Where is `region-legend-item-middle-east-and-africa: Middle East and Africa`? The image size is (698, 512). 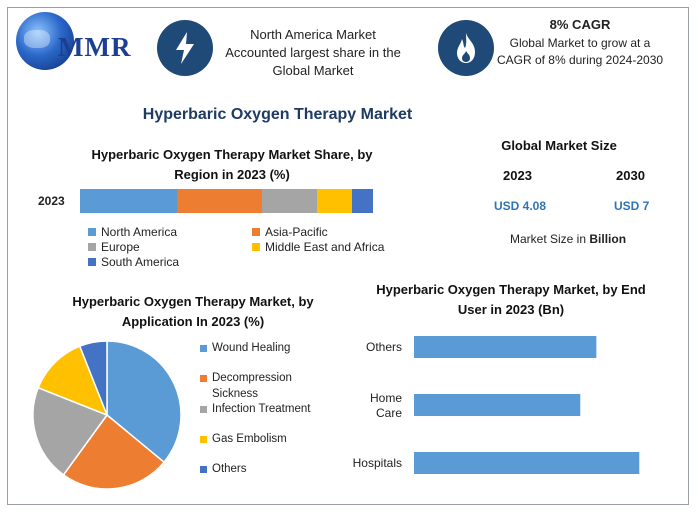 region-legend-item-middle-east-and-africa: Middle East and Africa is located at coordinates (335, 247).